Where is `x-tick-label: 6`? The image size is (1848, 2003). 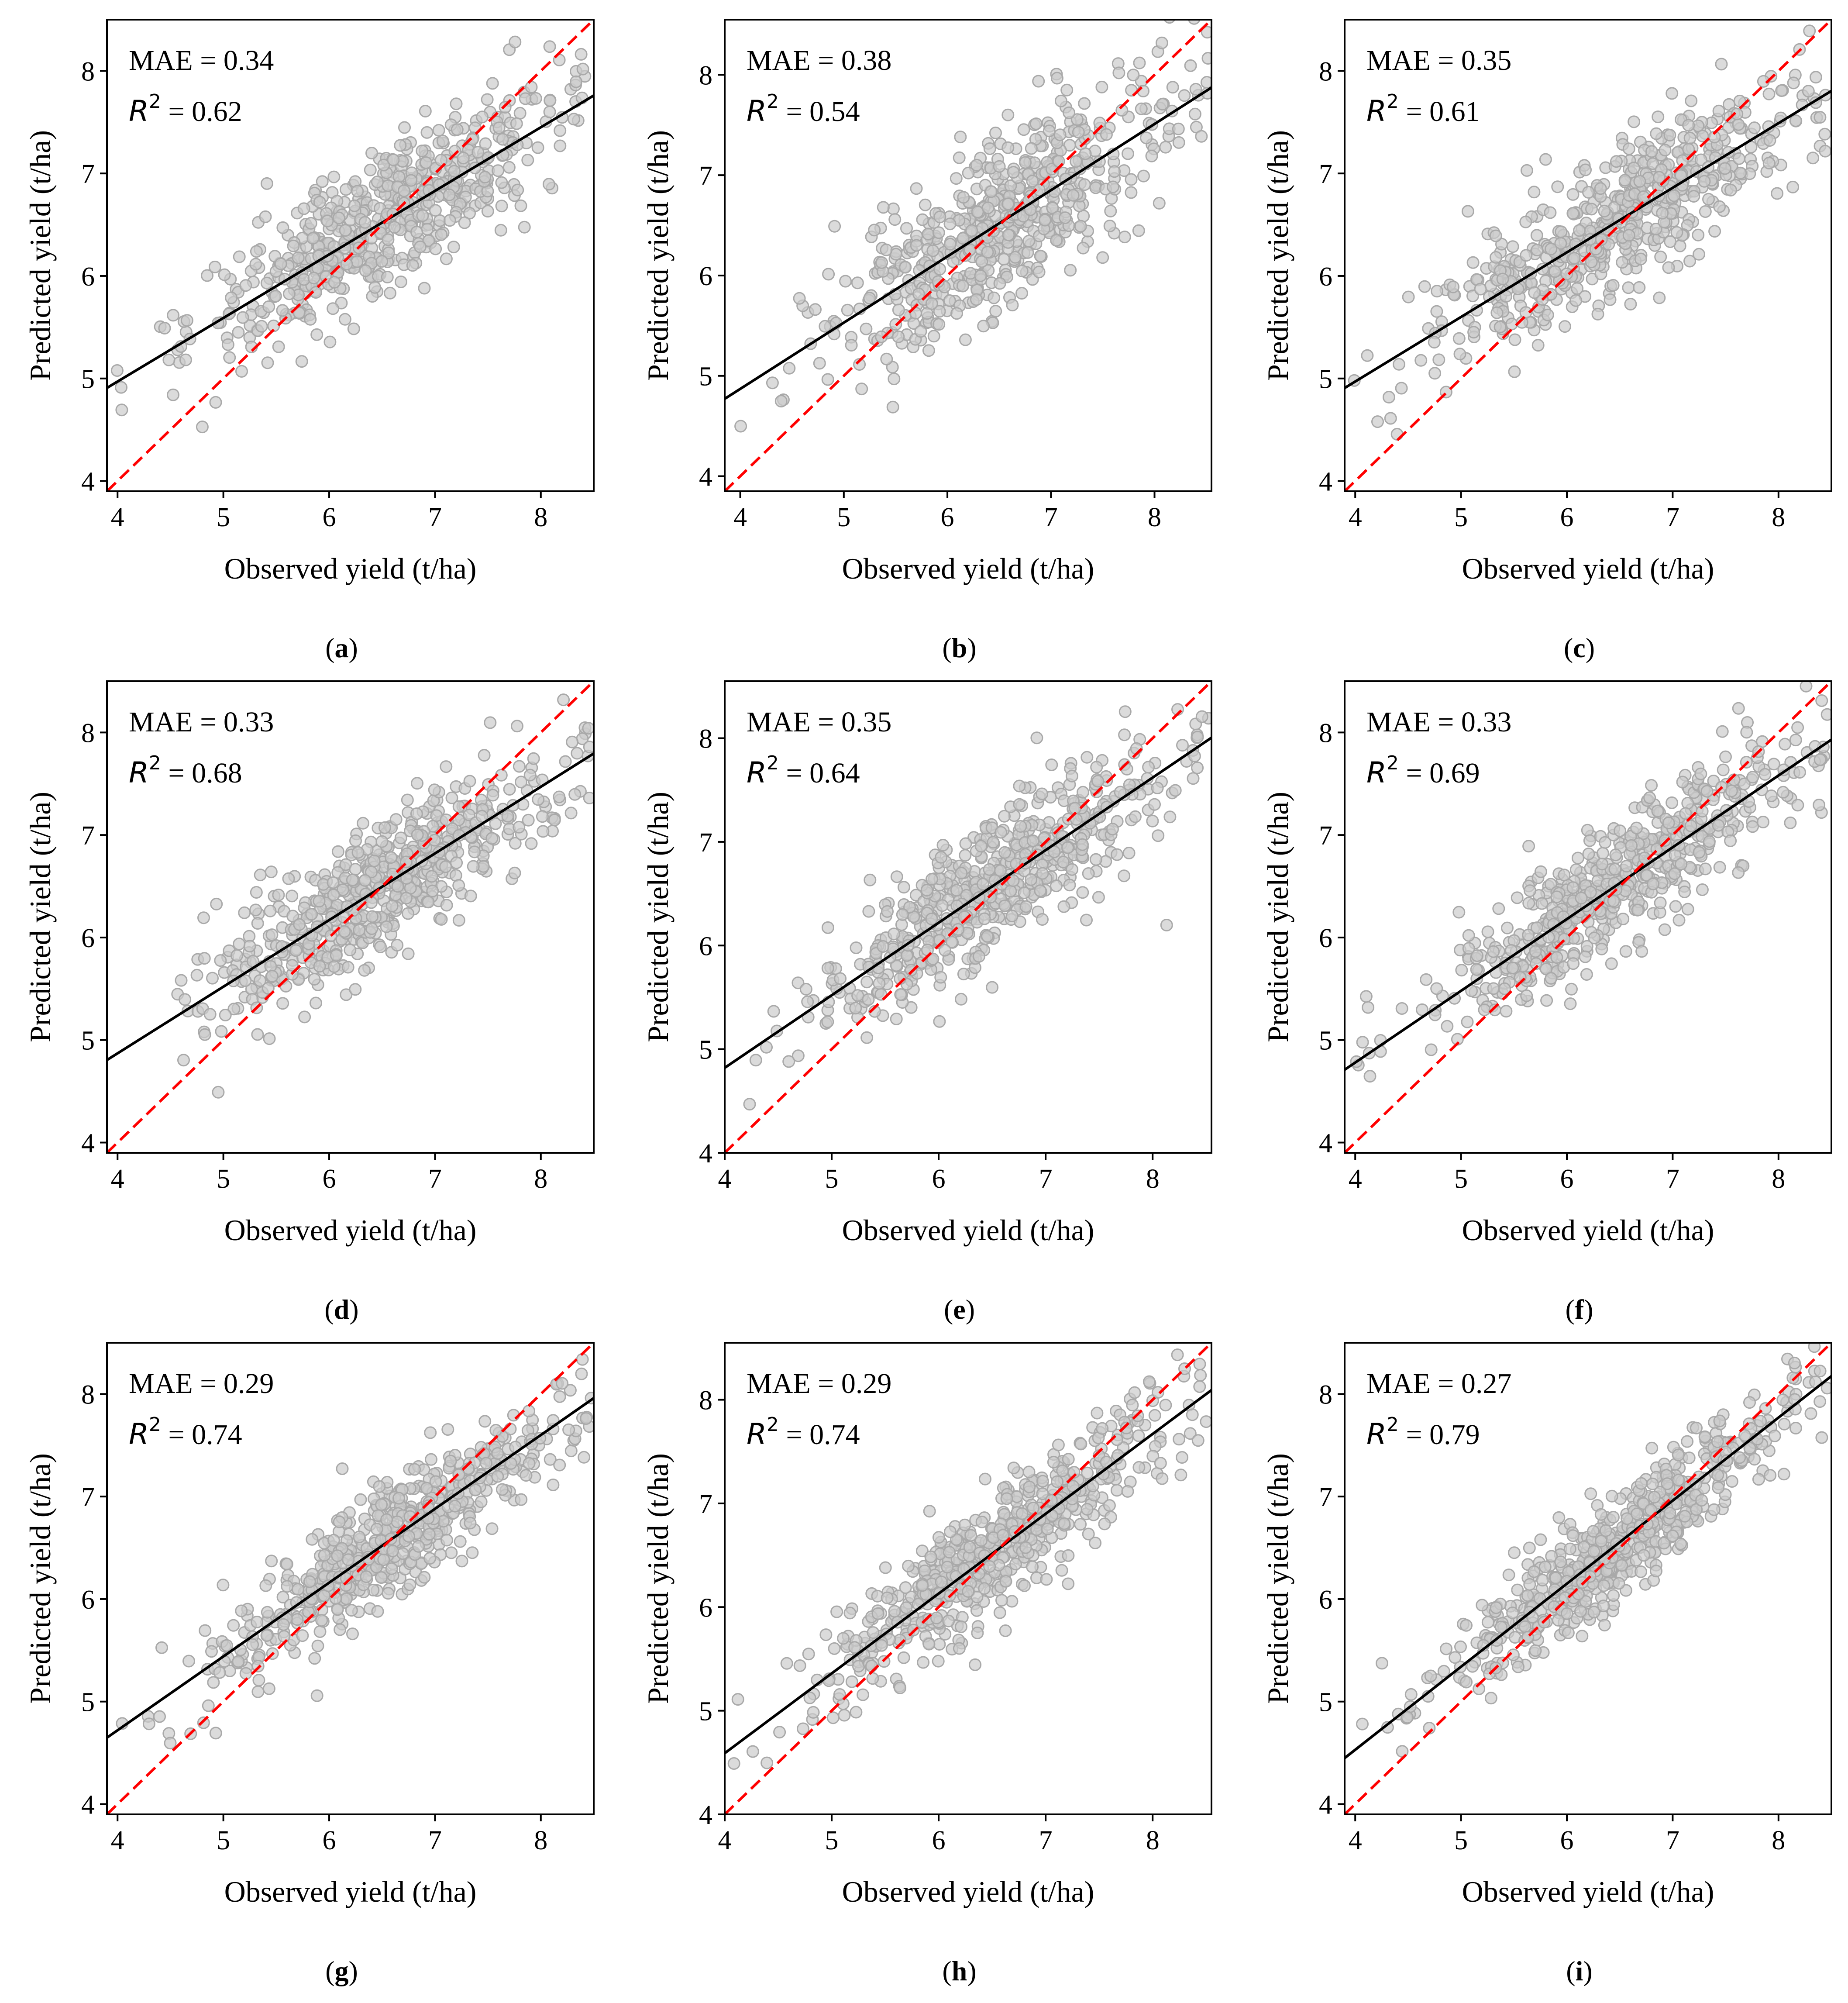
x-tick-label: 6 is located at coordinates (329, 518).